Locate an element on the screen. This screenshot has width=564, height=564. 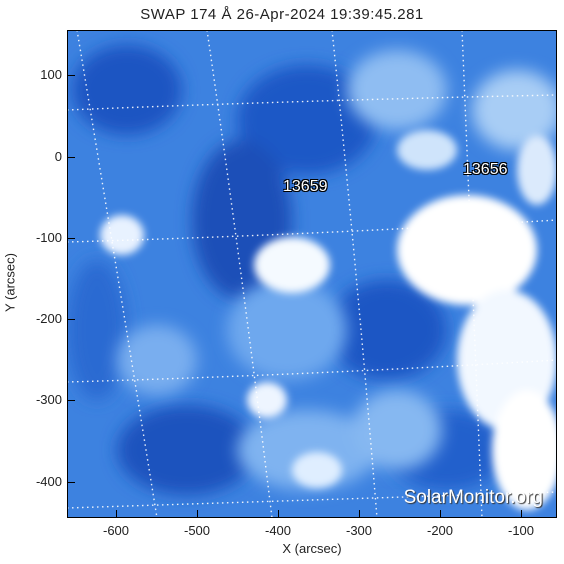
active-region-label: 13659 is located at coordinates (305, 186).